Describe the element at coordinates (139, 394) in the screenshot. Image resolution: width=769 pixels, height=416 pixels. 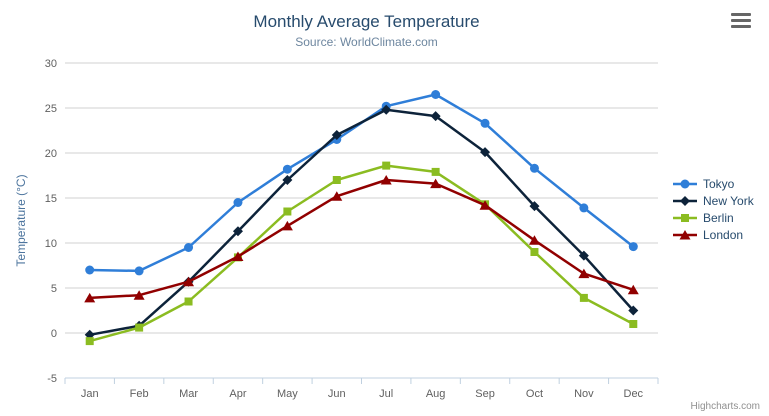
I see `x-axis-label: Feb` at that location.